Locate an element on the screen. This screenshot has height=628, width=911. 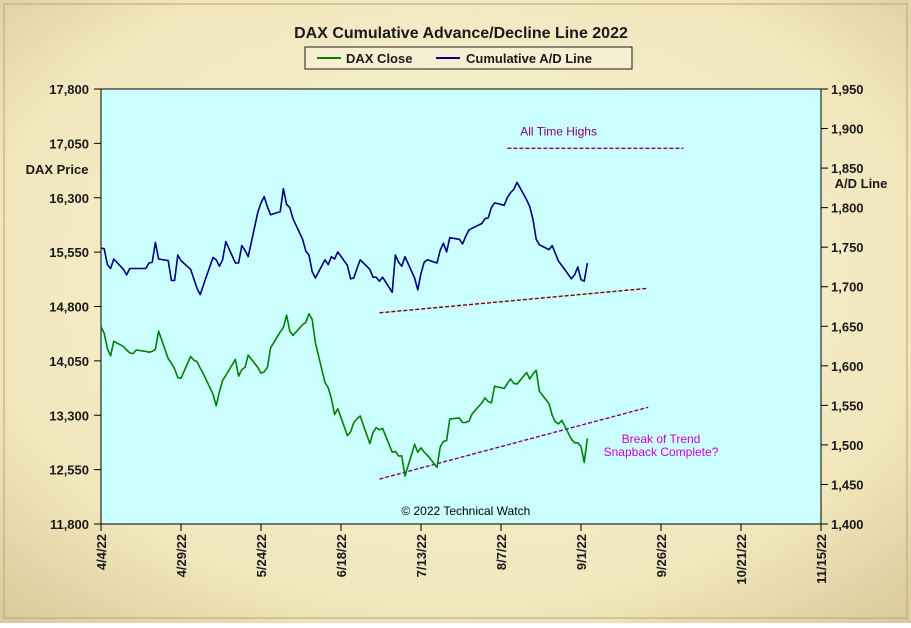
right-axis-label: A/D Line is located at coordinates (861, 183).